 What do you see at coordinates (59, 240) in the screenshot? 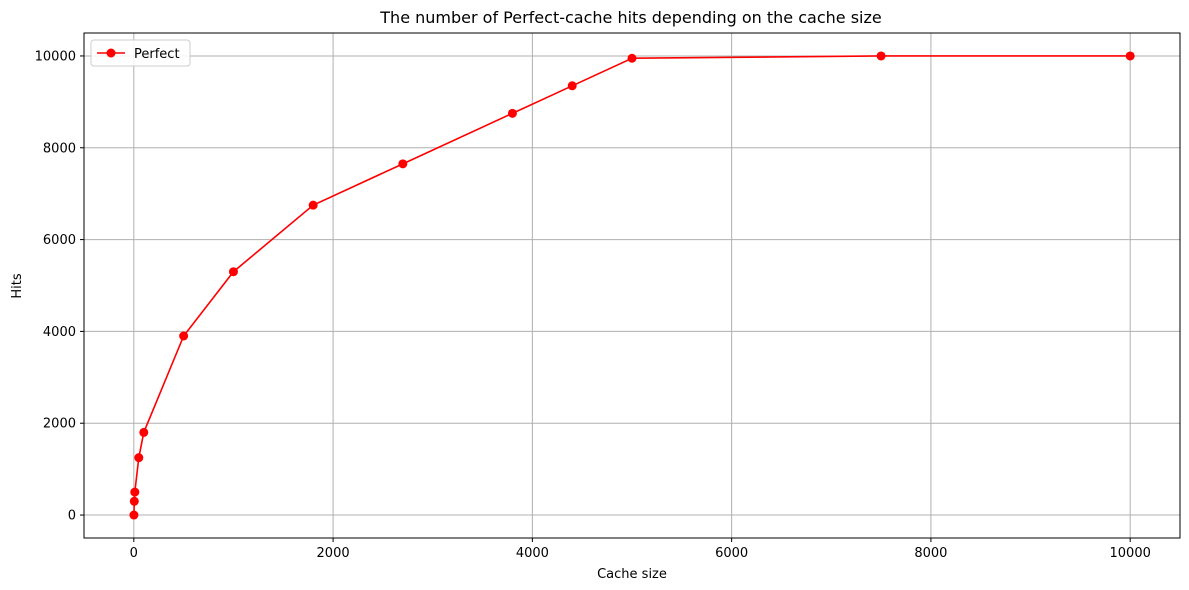
I see `y-tick-label: 6000` at bounding box center [59, 240].